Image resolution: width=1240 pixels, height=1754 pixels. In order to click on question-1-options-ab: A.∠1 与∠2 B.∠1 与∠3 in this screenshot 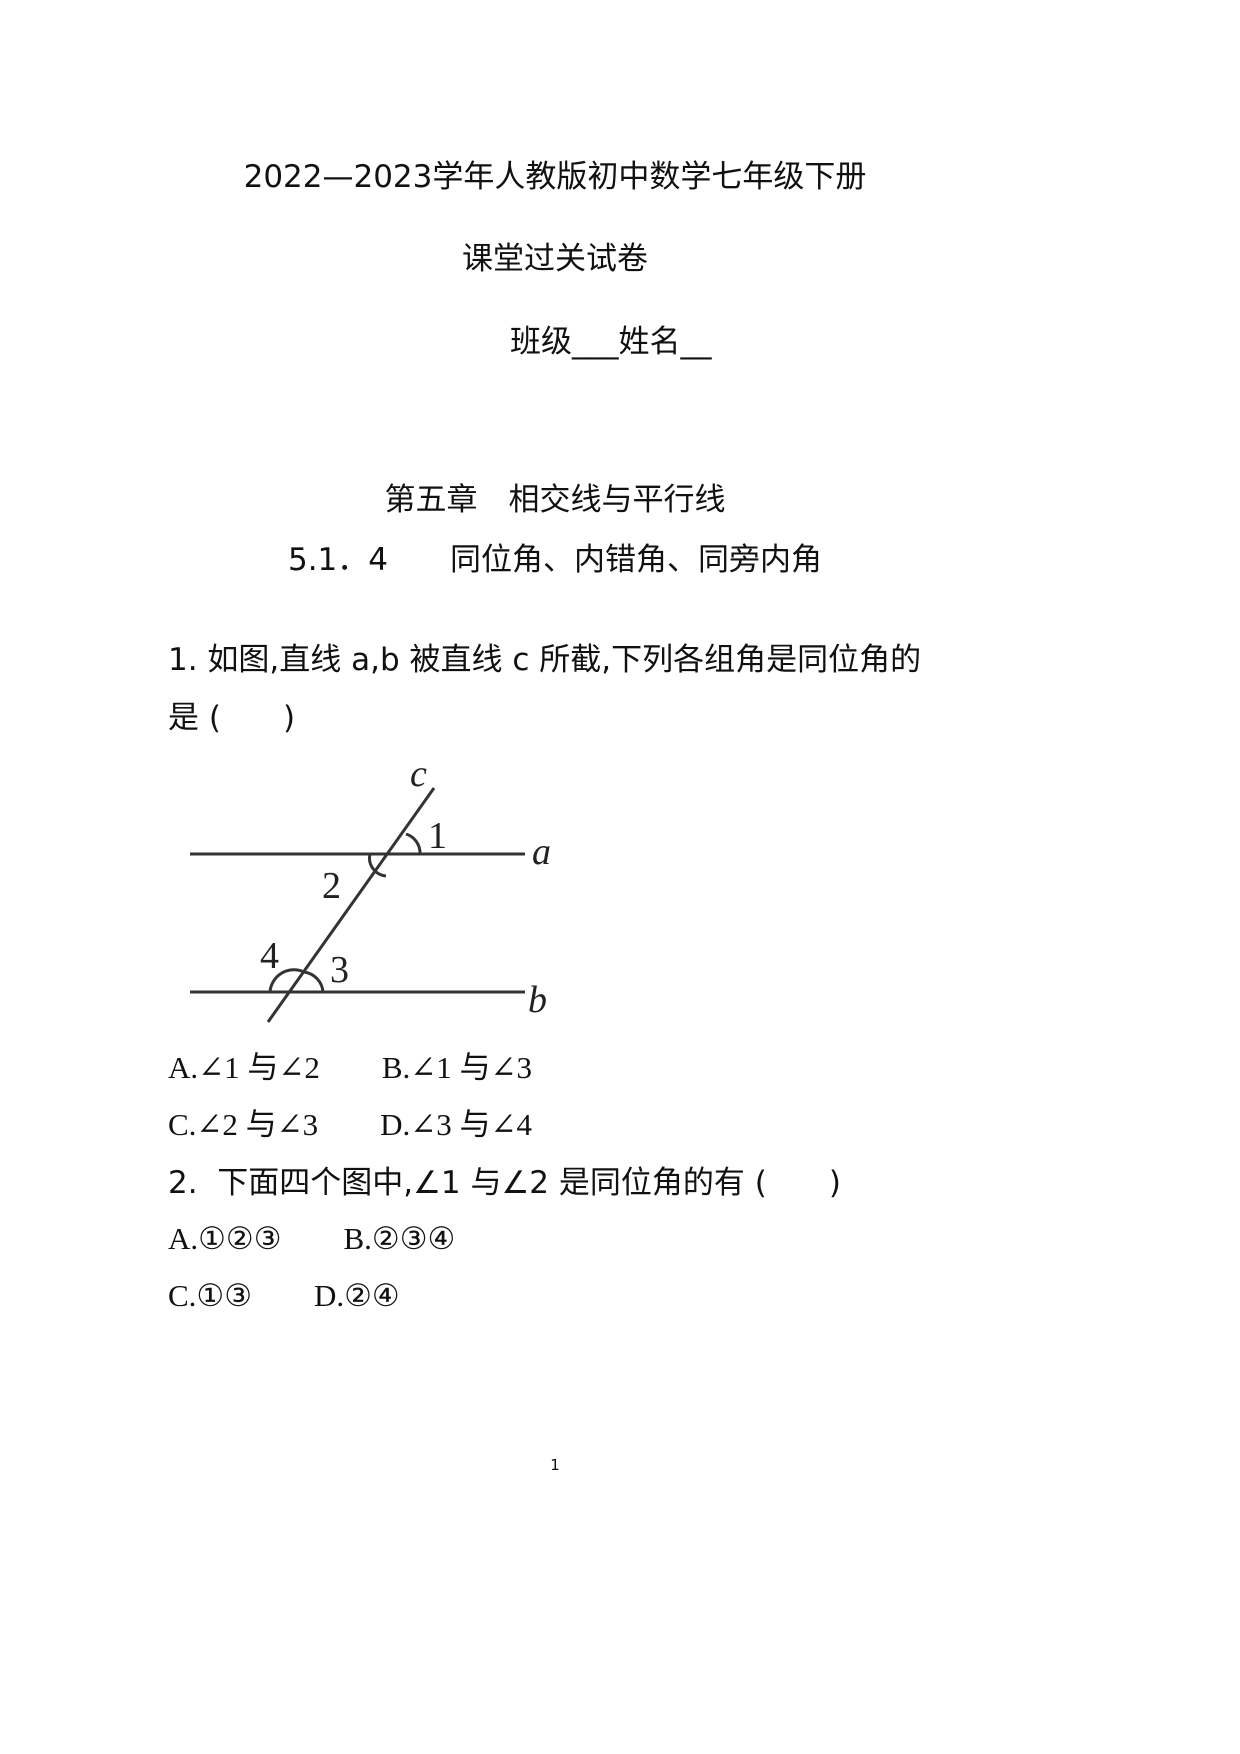, I will do `click(350, 1067)`.